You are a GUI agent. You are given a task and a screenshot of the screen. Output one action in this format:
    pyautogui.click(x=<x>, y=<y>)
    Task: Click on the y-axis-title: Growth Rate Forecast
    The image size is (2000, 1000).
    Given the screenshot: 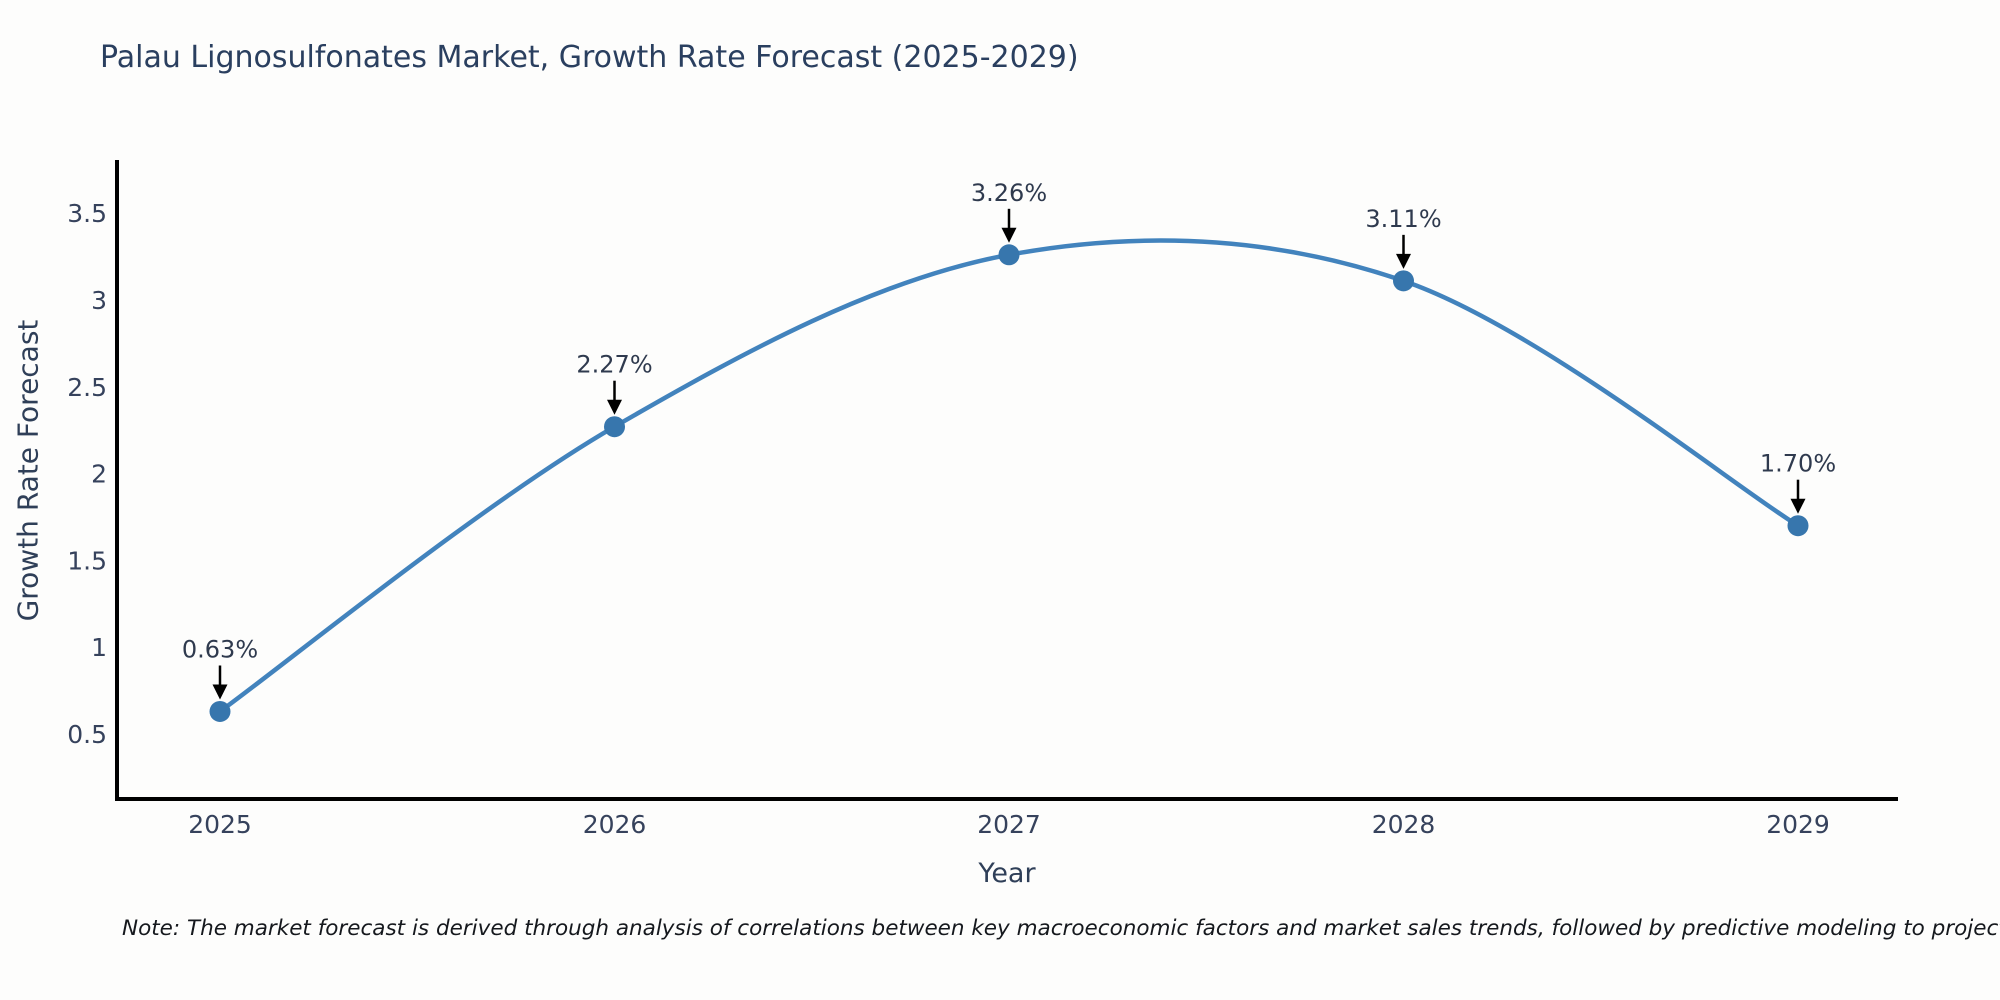 What is the action you would take?
    pyautogui.click(x=28, y=470)
    